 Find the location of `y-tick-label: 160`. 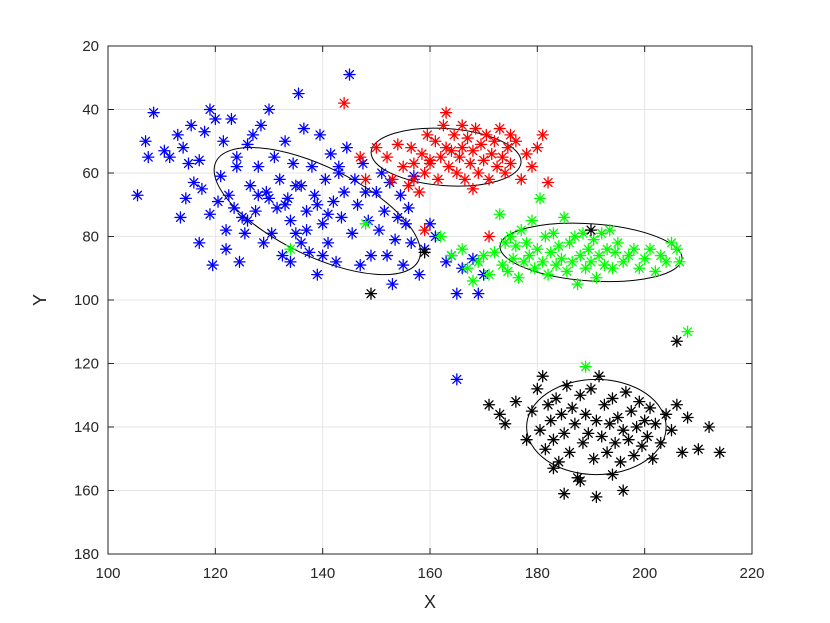

y-tick-label: 160 is located at coordinates (86, 491).